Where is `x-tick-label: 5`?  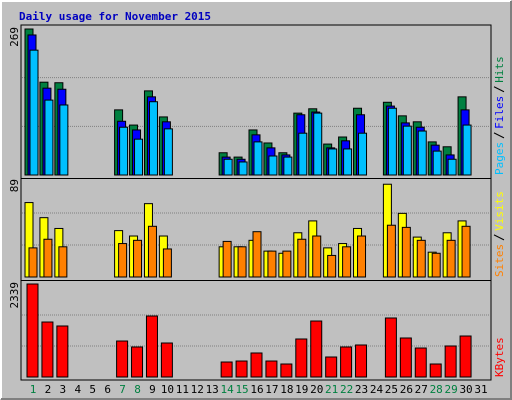
x-tick-label: 5 is located at coordinates (92, 389).